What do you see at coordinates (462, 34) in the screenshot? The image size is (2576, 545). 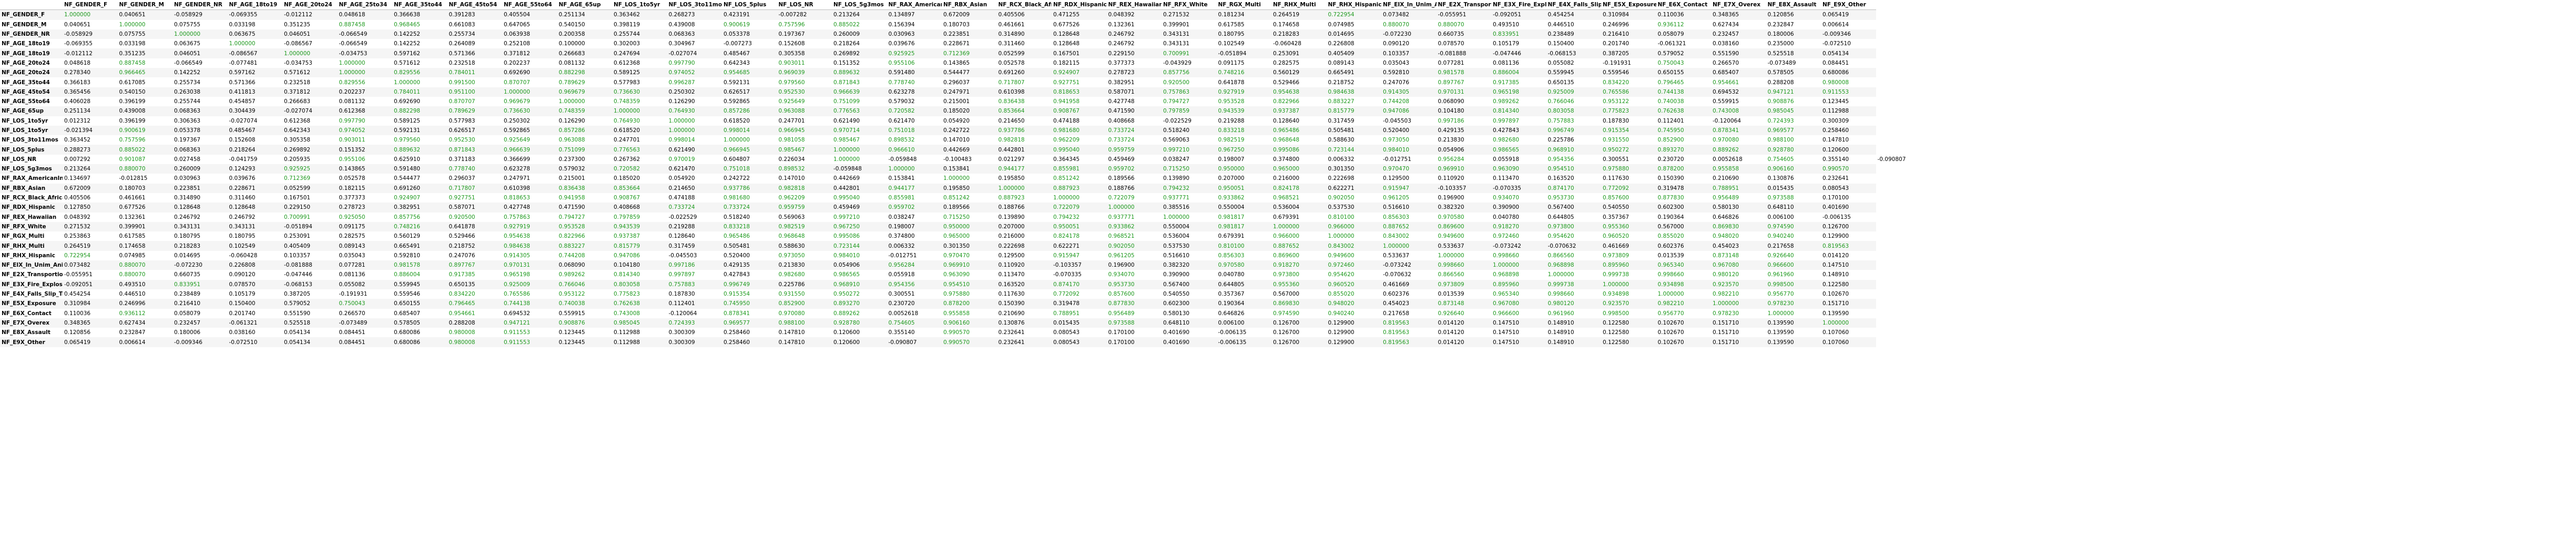 I see `table-cell: 0.255734` at bounding box center [462, 34].